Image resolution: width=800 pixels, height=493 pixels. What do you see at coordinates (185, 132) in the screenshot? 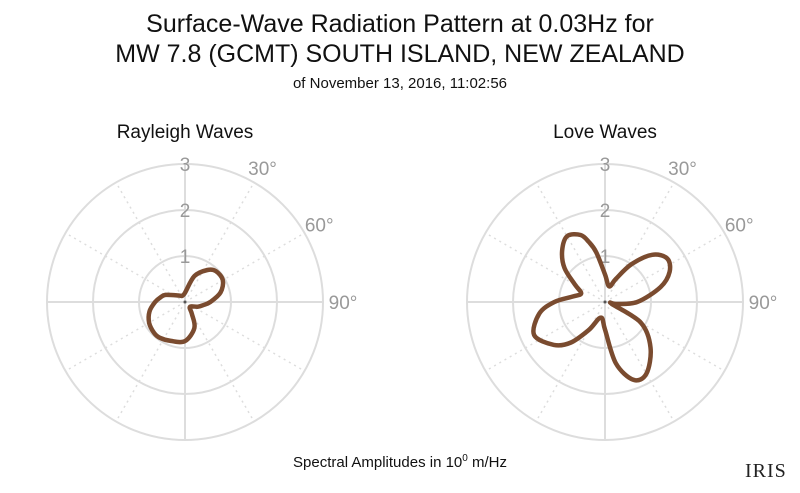
I see `panel-title: Rayleigh Waves` at bounding box center [185, 132].